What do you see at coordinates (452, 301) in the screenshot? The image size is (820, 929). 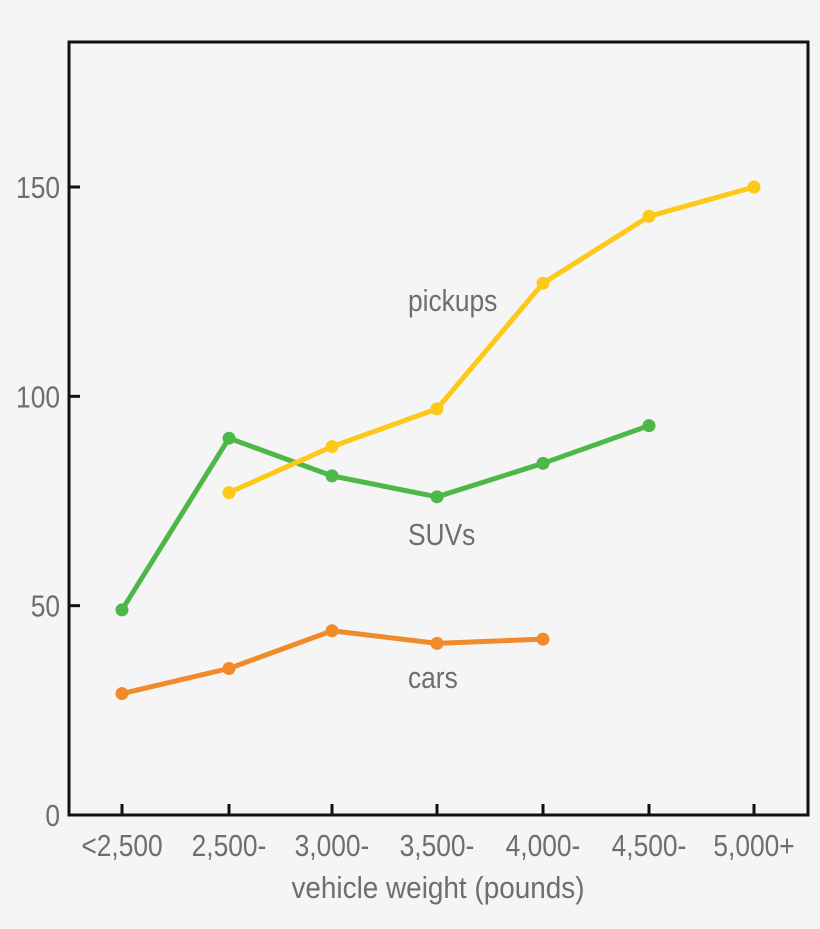 I see `series-label: pickups` at bounding box center [452, 301].